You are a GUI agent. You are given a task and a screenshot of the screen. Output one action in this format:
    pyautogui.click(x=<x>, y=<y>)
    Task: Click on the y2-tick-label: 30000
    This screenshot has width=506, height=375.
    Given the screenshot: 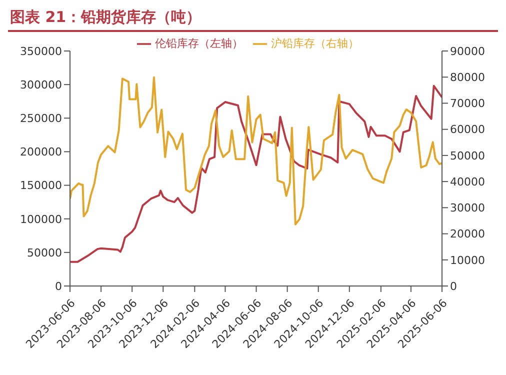 What is the action you would take?
    pyautogui.click(x=467, y=208)
    